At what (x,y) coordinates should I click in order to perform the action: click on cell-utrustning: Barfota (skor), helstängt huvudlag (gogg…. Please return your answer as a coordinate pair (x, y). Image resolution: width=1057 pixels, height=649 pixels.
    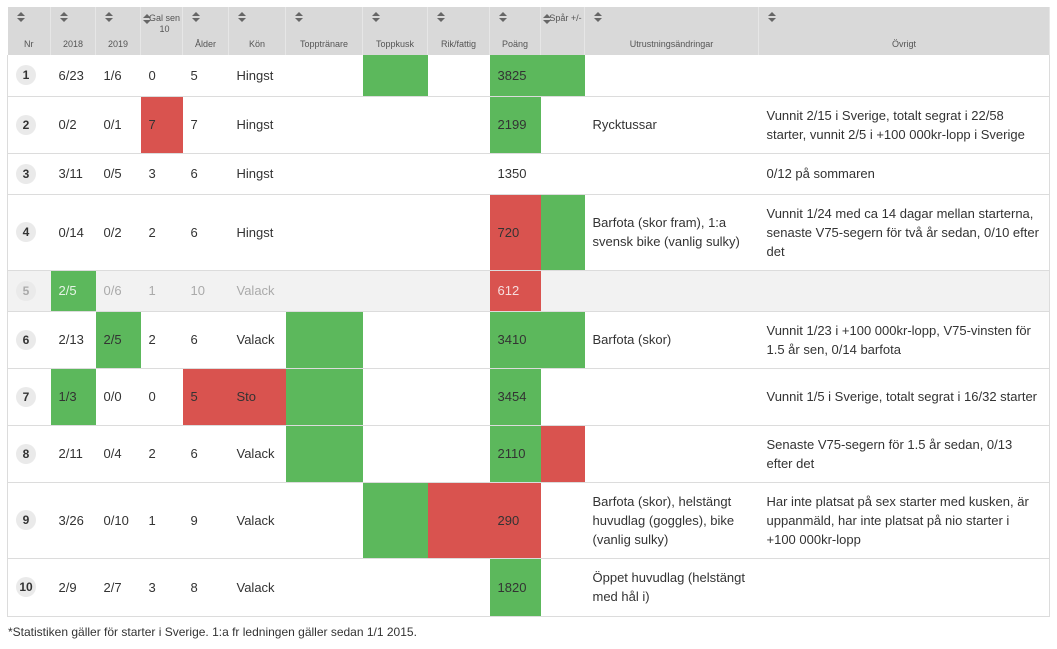
    Looking at the image, I should click on (671, 520).